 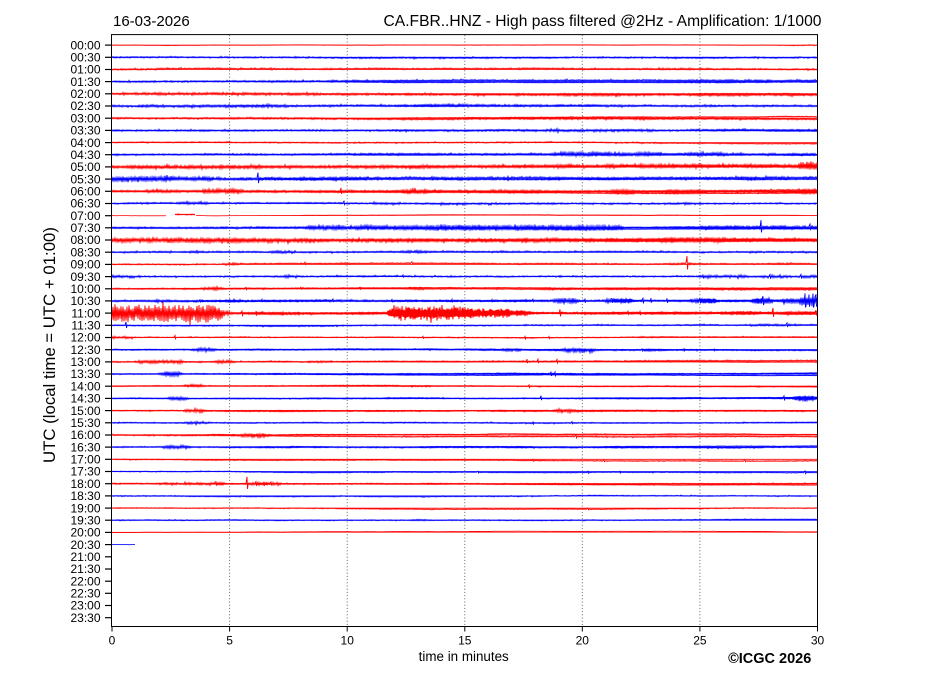 What do you see at coordinates (85, 435) in the screenshot?
I see `svg-text: 16:00` at bounding box center [85, 435].